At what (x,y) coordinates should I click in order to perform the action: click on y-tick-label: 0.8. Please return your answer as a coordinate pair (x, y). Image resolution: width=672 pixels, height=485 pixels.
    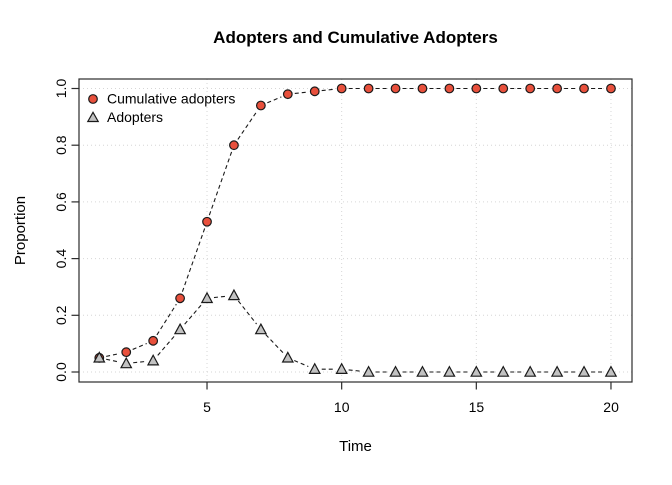
    Looking at the image, I should click on (61, 145).